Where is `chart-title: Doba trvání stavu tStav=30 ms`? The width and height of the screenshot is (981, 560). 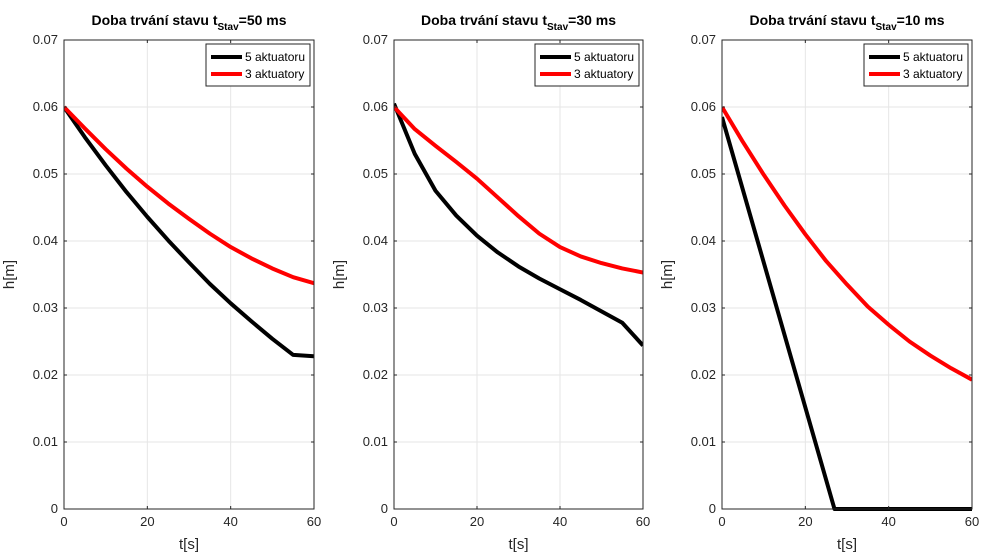
chart-title: Doba trvání stavu tStav=30 ms is located at coordinates (518, 22).